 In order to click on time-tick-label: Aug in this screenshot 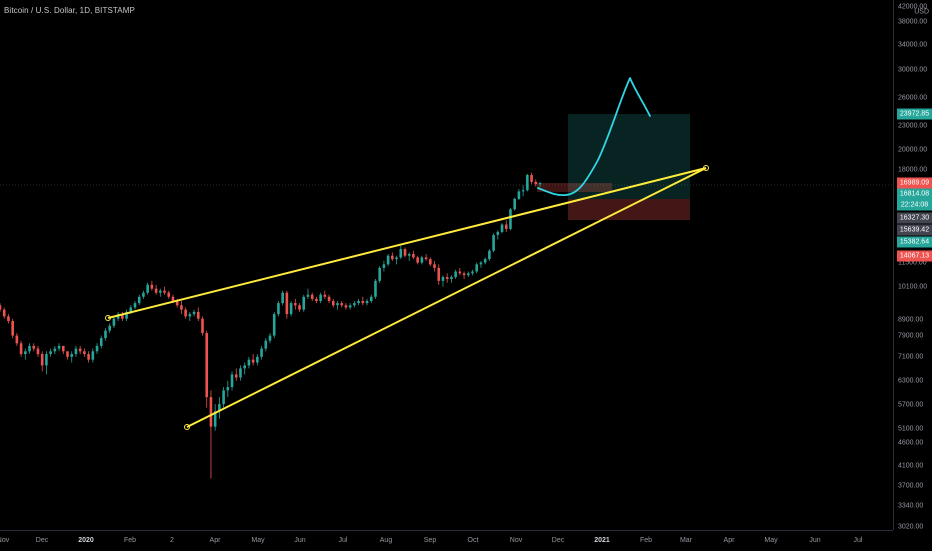, I will do `click(386, 540)`.